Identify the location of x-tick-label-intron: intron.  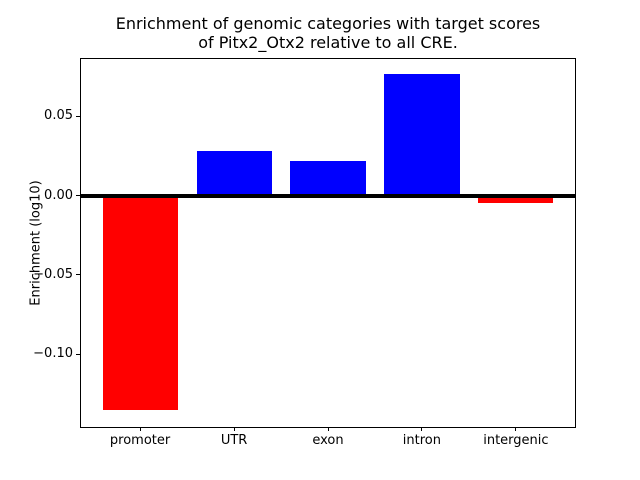
(421, 441).